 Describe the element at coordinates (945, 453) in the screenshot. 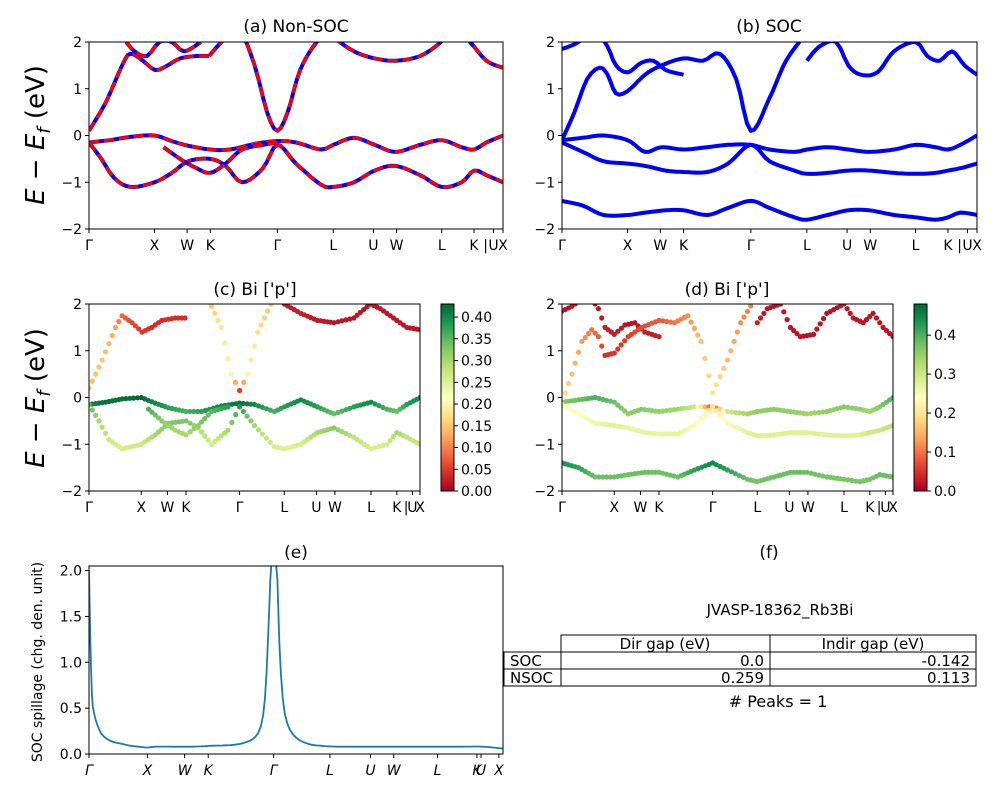

I see `panel-d-colorbar-tick-label: 0.1` at that location.